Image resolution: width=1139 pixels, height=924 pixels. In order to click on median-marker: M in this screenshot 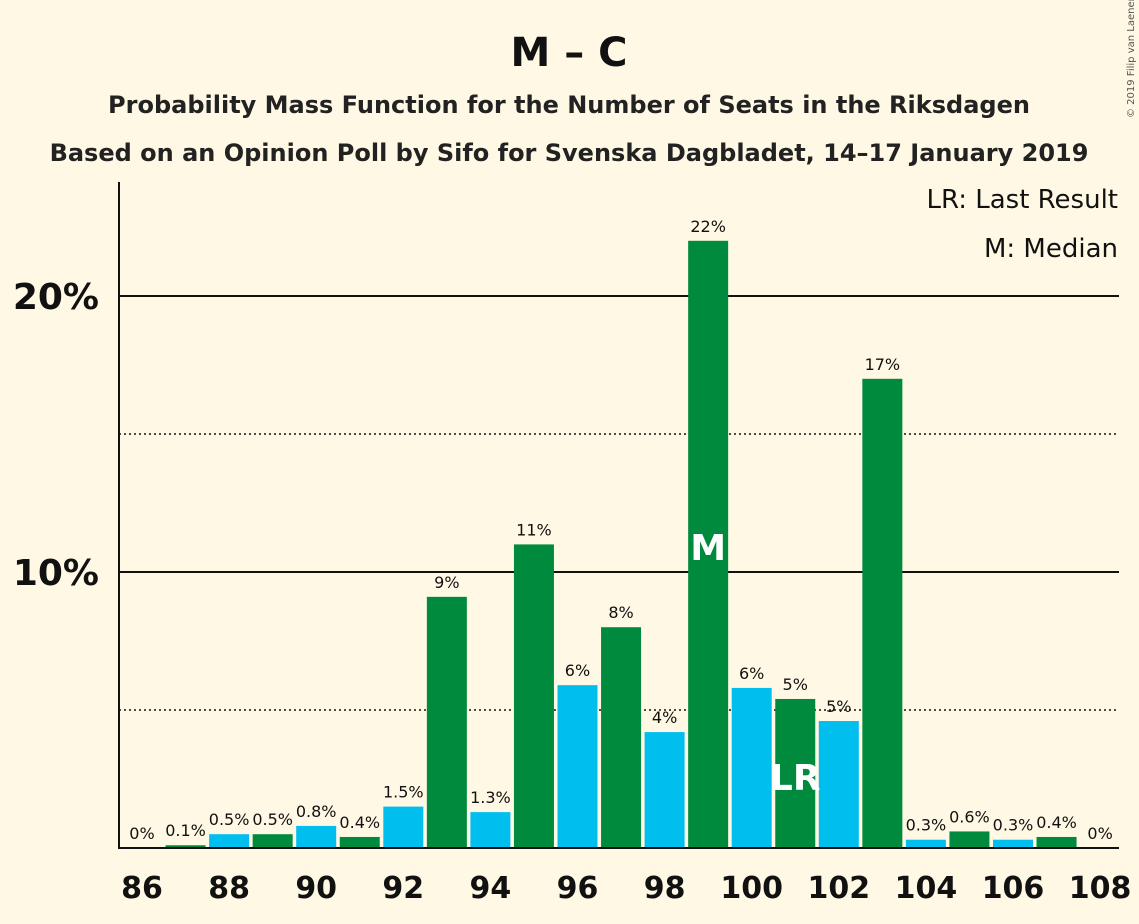, I will do `click(708, 548)`.